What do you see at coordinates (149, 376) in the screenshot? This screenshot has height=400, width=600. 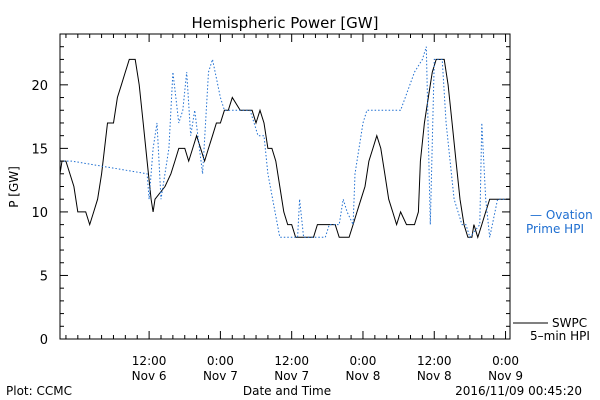 I see `x-tick-label-date: Nov 6` at bounding box center [149, 376].